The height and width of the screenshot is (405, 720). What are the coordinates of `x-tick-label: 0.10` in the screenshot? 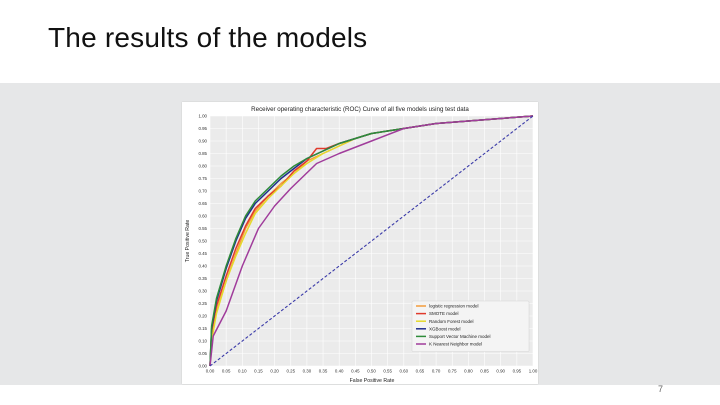 It's located at (242, 371).